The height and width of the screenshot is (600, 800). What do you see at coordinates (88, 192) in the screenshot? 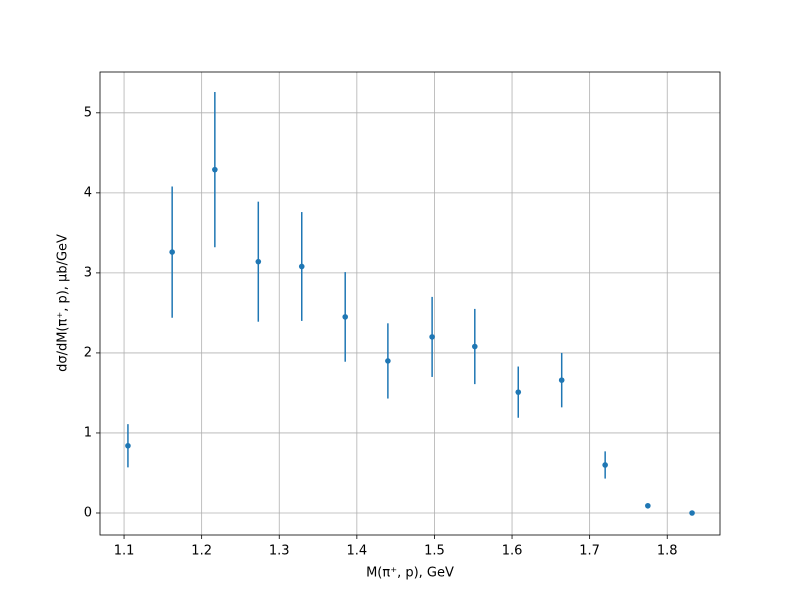
I see `y-tick-label: 4` at bounding box center [88, 192].